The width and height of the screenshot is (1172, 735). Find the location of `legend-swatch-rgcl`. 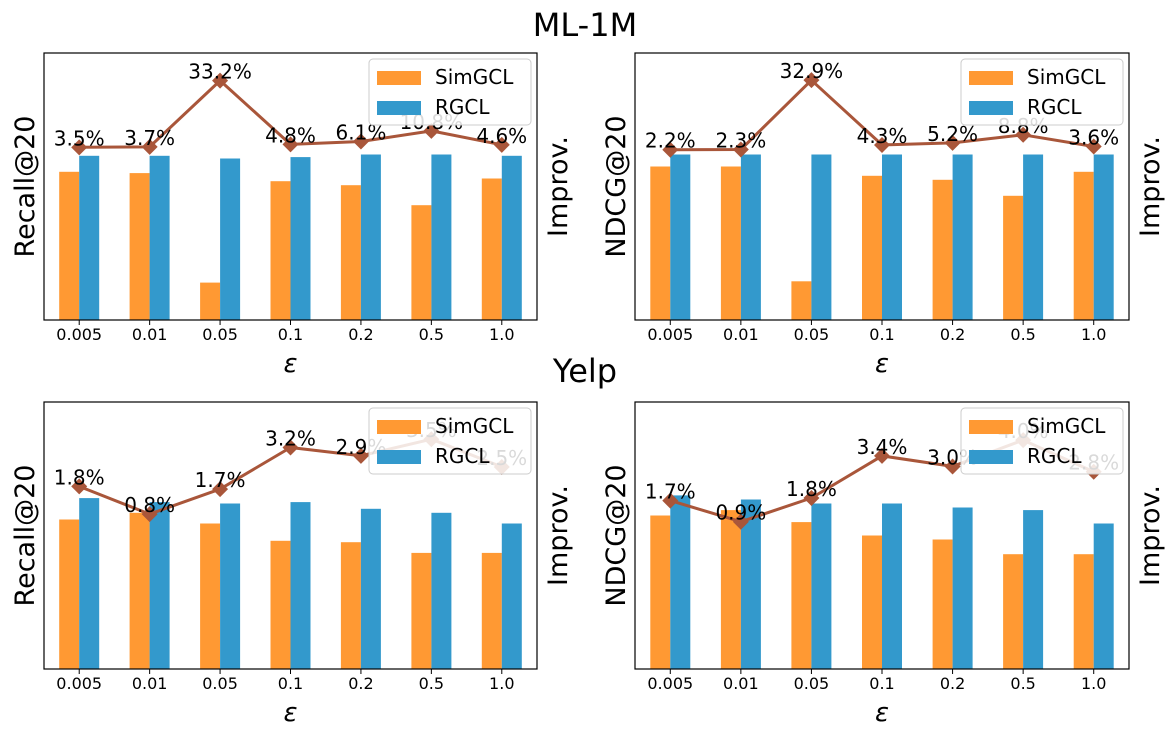

legend-swatch-rgcl is located at coordinates (991, 108).